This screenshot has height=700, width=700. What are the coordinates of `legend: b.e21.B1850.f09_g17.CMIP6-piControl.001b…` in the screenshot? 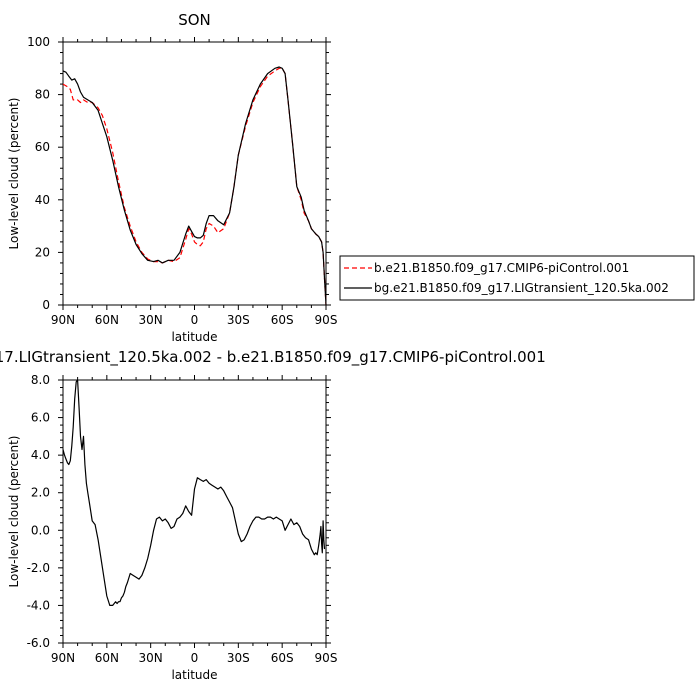 It's located at (517, 278).